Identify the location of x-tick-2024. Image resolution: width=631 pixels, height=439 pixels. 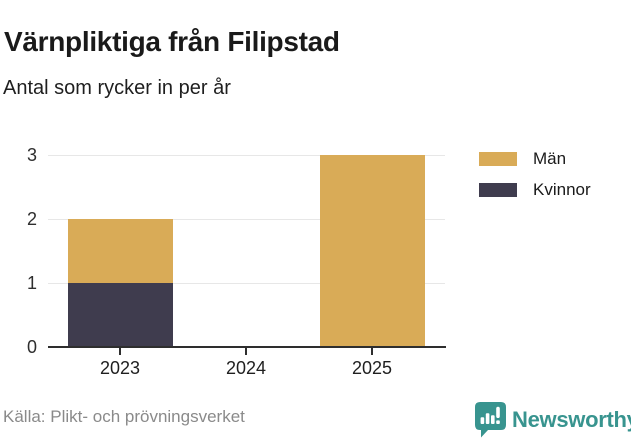
(246, 351).